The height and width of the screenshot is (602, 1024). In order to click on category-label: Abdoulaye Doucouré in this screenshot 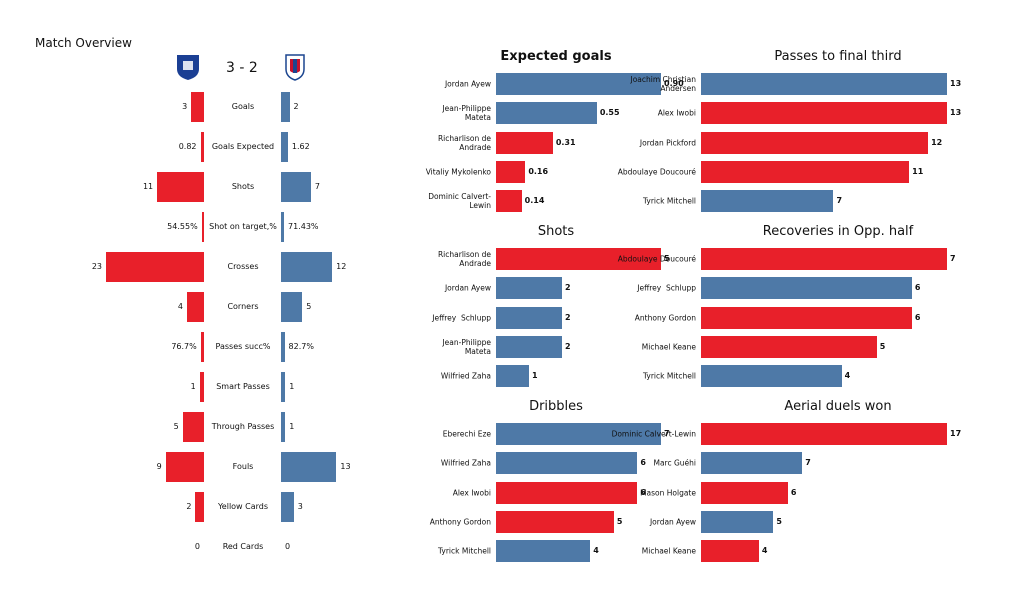, I will do `click(656, 172)`.